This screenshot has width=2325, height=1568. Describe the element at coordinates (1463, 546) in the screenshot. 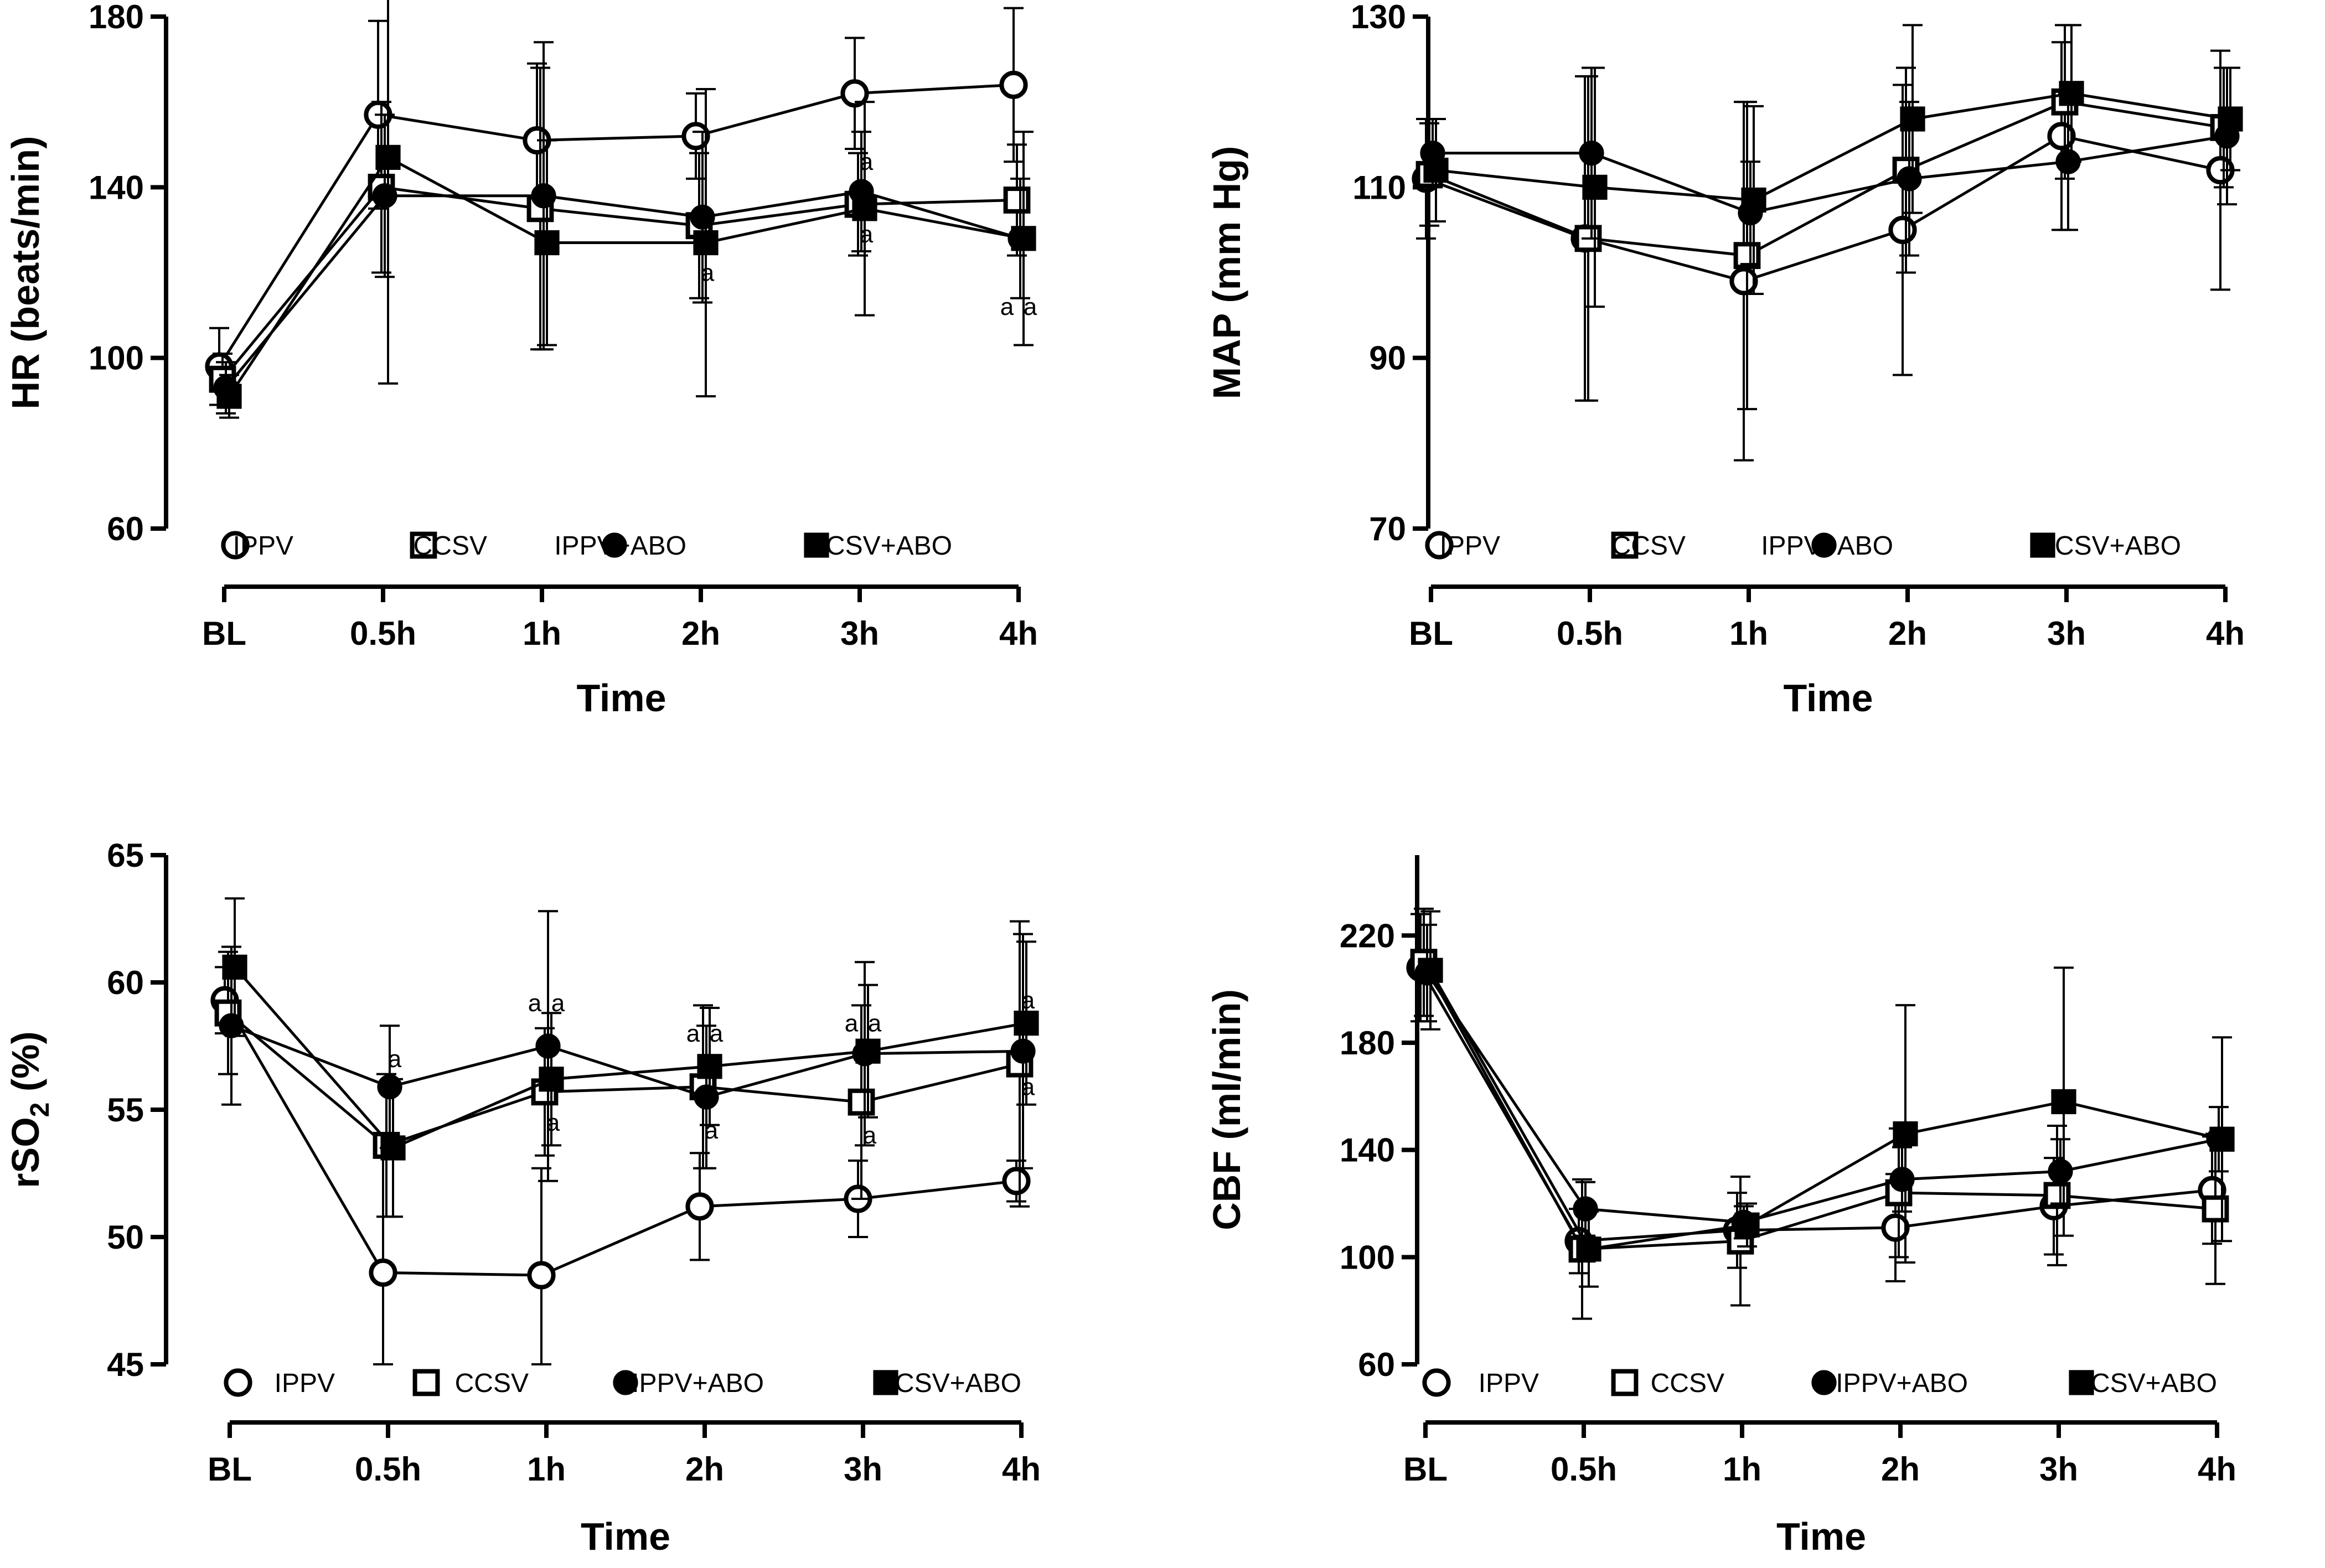

I see `legend-item: IPPV` at that location.